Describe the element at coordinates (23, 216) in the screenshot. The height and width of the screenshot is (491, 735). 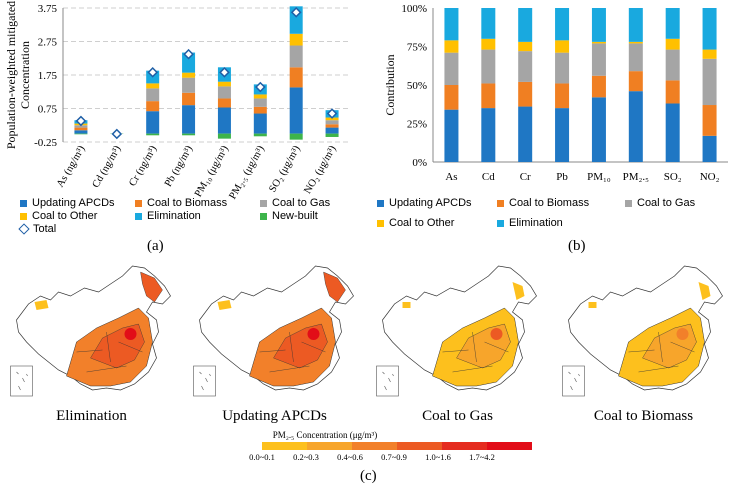
I see `swatch-other` at that location.